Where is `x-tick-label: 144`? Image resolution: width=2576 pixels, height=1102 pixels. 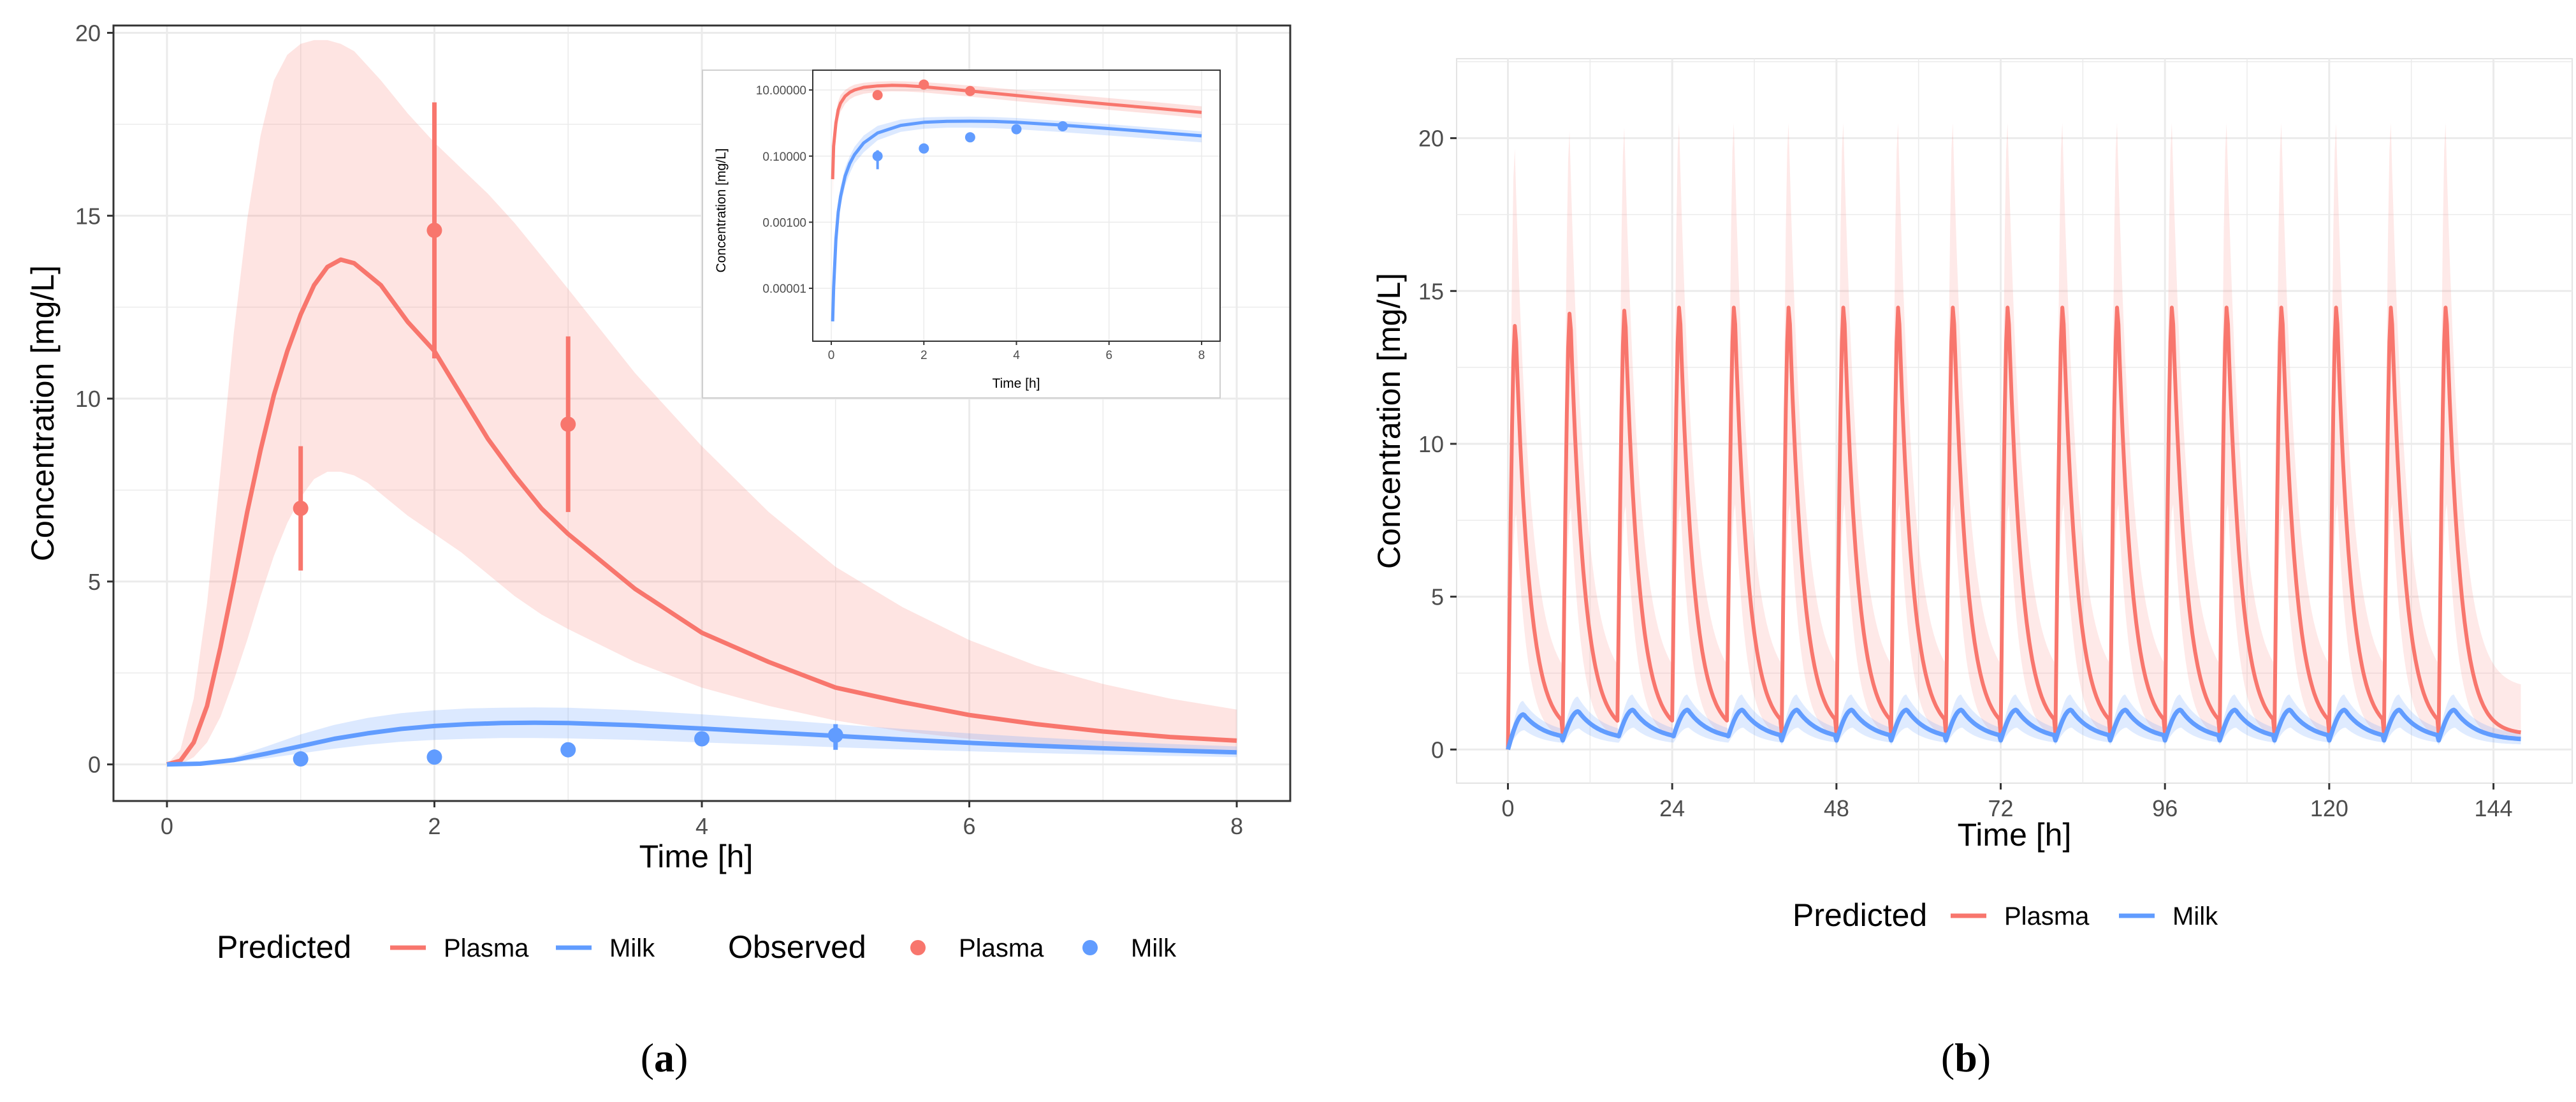
x-tick-label: 144 is located at coordinates (2493, 808).